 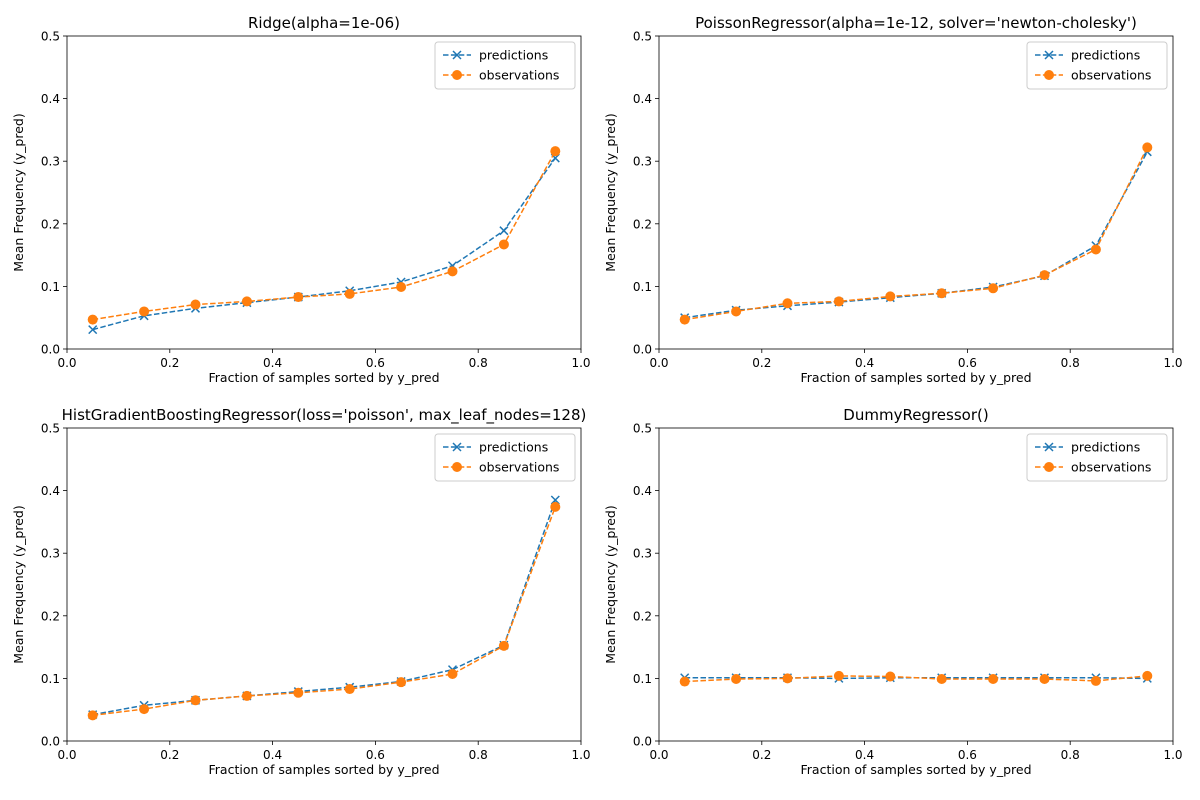 I want to click on x-tick-label: 0.4, so click(x=272, y=363).